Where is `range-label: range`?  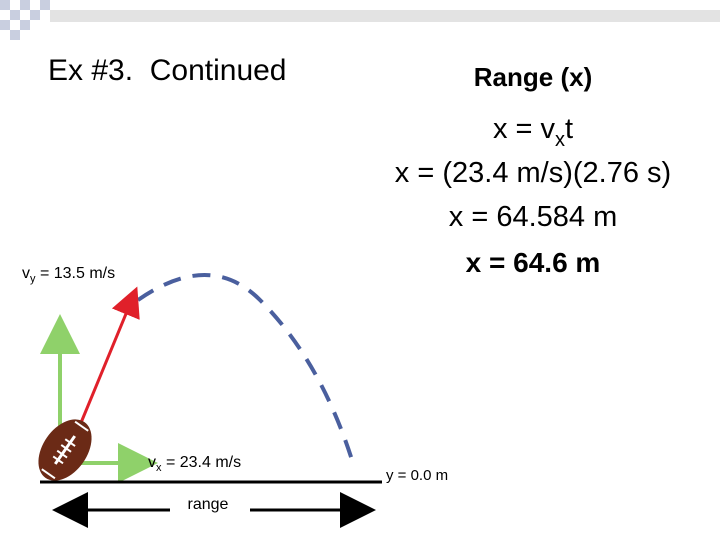
range-label: range is located at coordinates (208, 504).